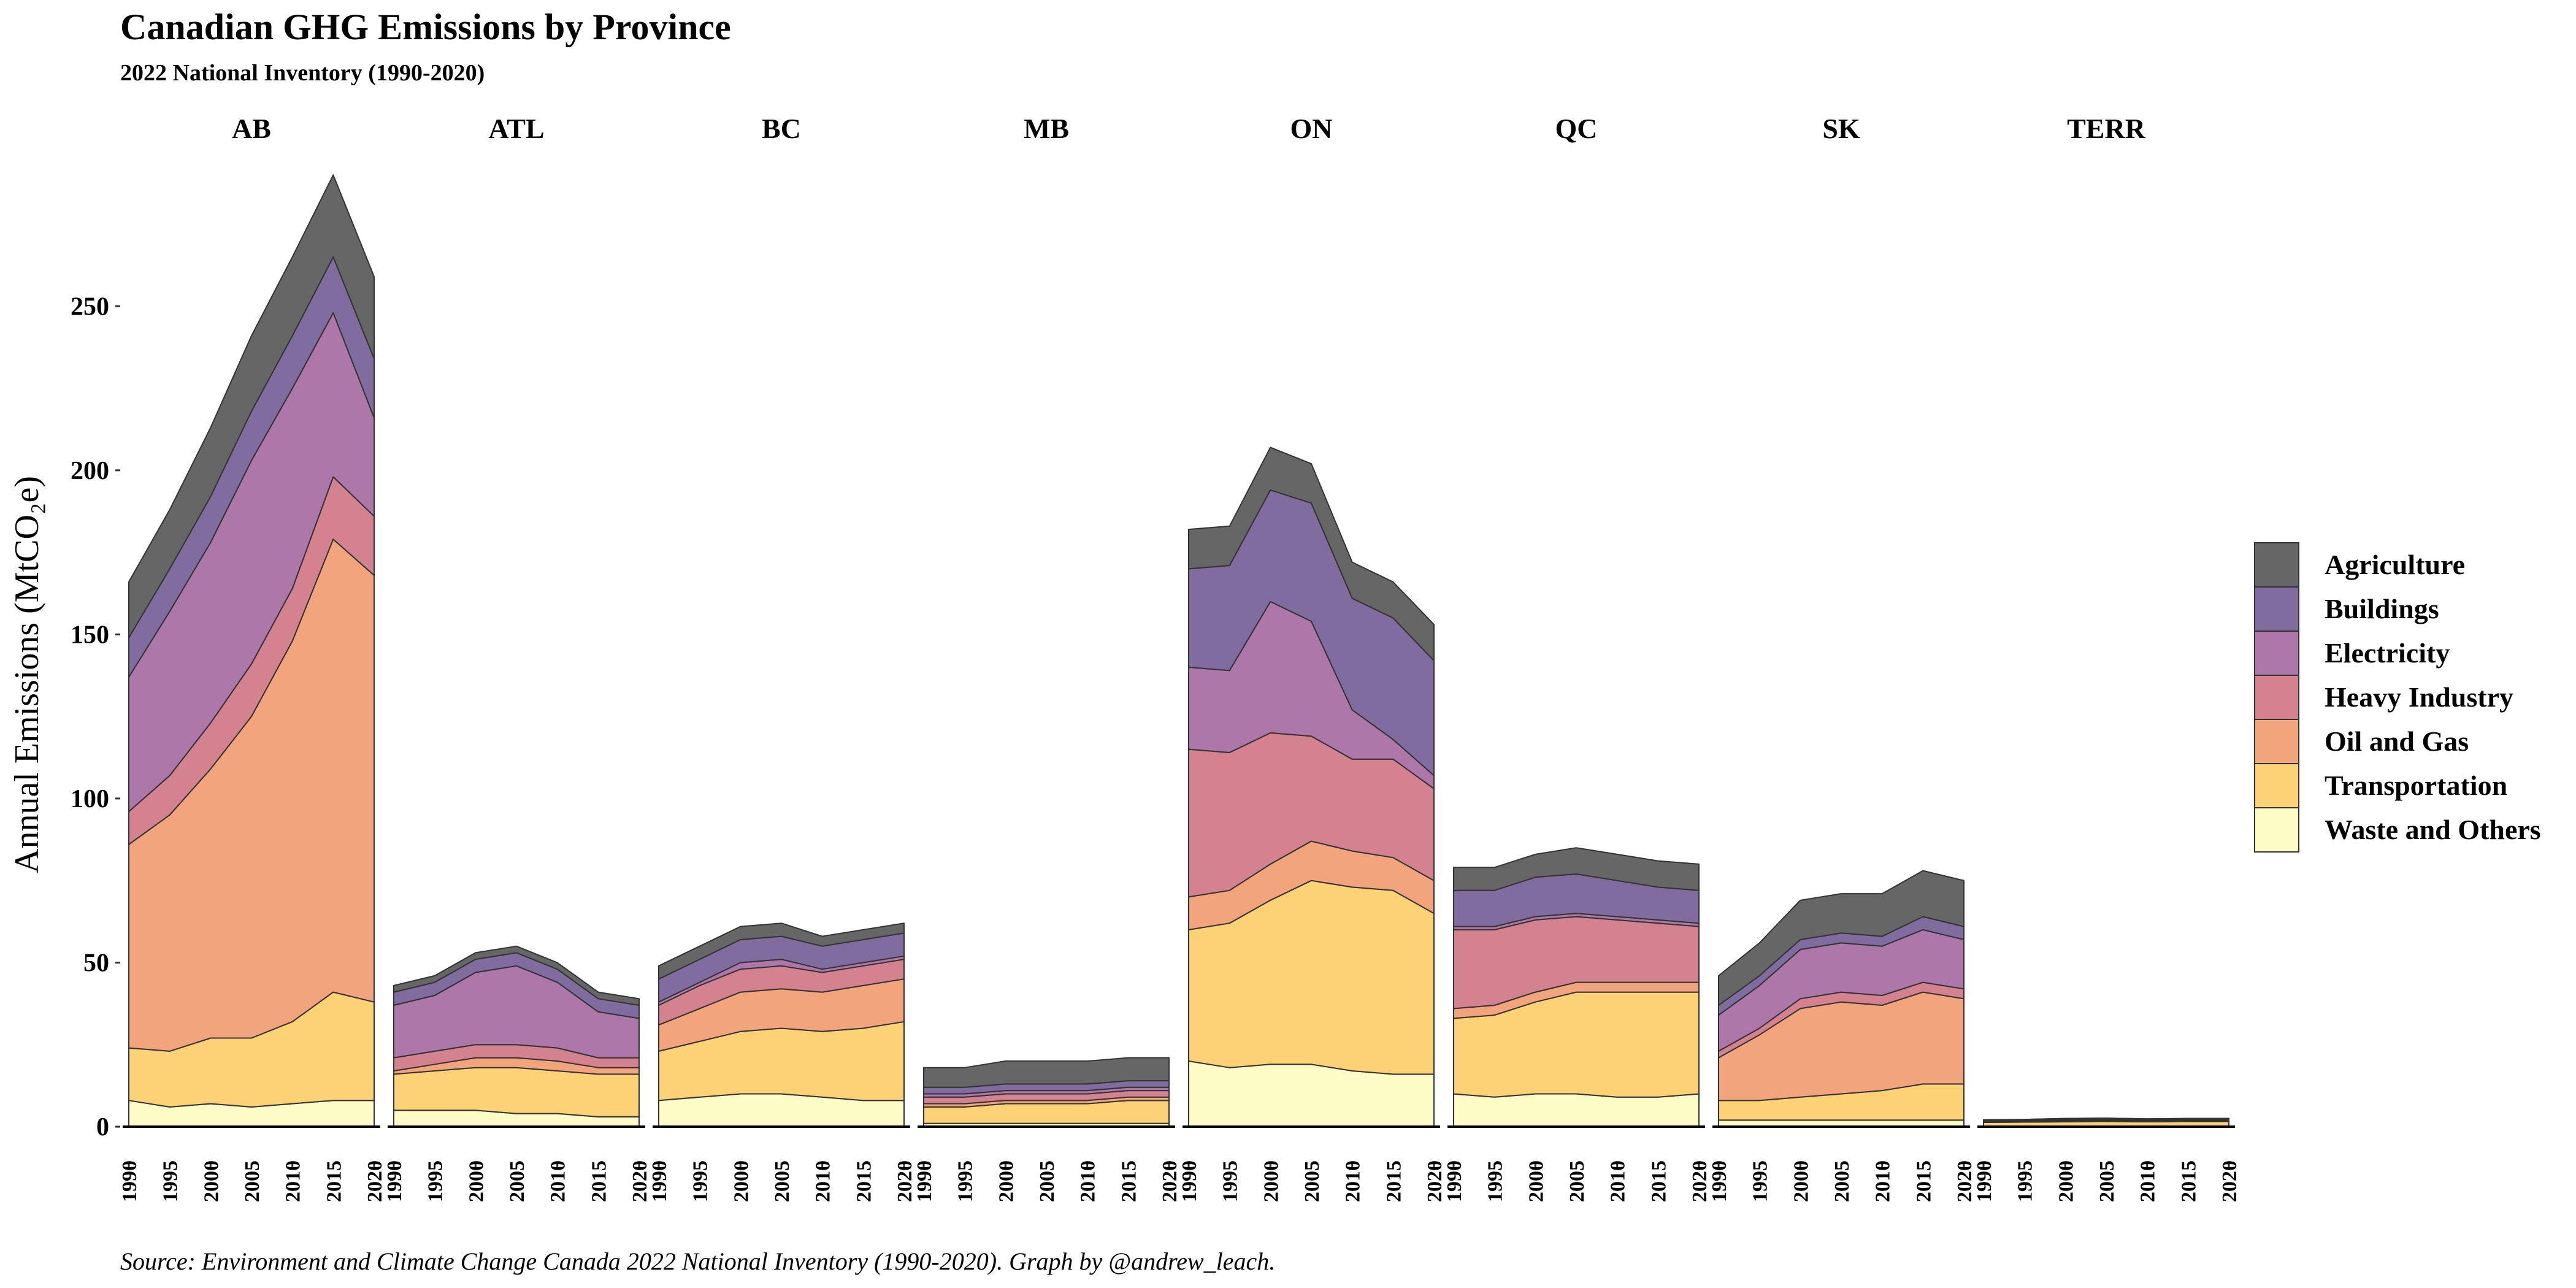  Describe the element at coordinates (2106, 128) in the screenshot. I see `strip-label-terr: TERR` at that location.